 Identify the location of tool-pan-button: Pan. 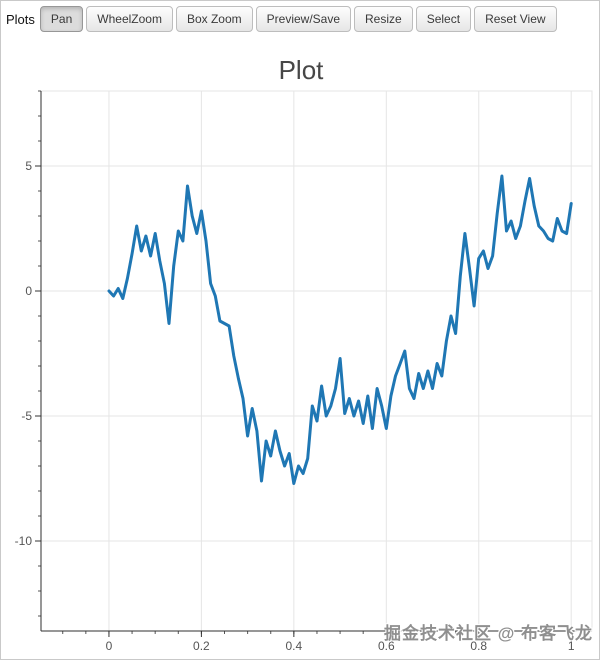
(61, 19).